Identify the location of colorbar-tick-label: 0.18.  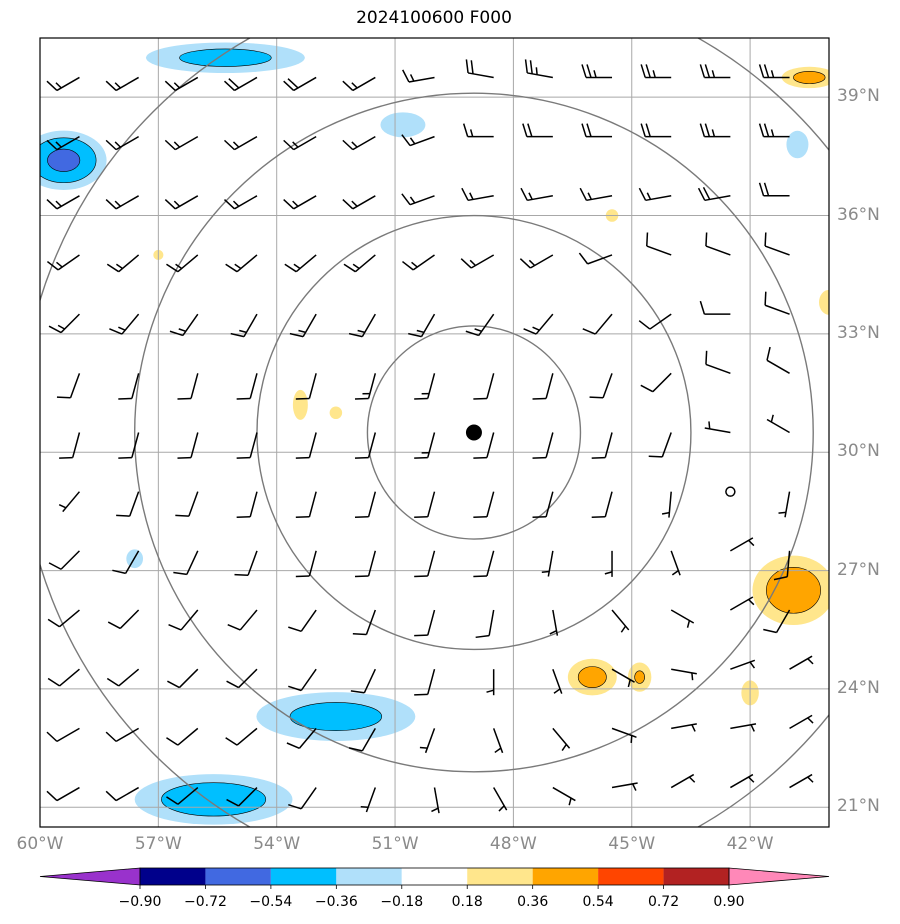
(467, 902).